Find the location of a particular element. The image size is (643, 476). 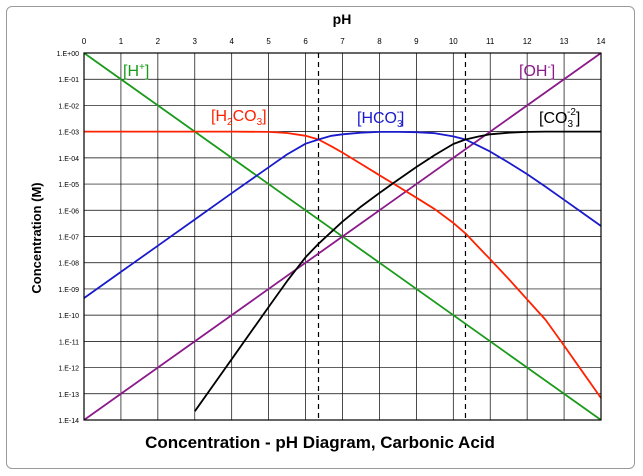

x-tick-label: 3 is located at coordinates (195, 41).